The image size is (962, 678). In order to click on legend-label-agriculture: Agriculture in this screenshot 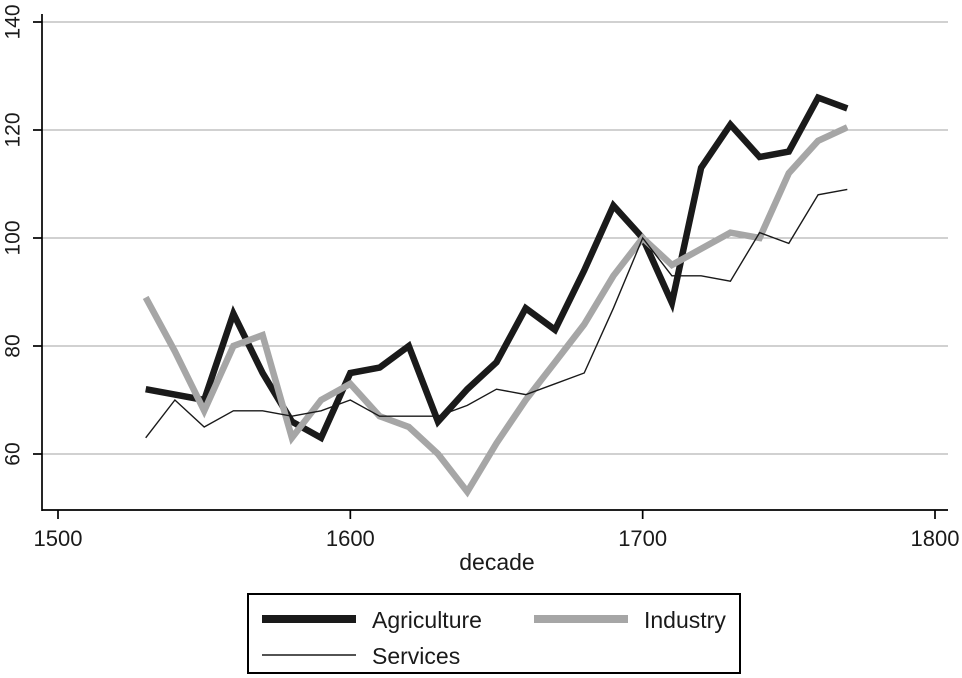, I will do `click(427, 620)`.